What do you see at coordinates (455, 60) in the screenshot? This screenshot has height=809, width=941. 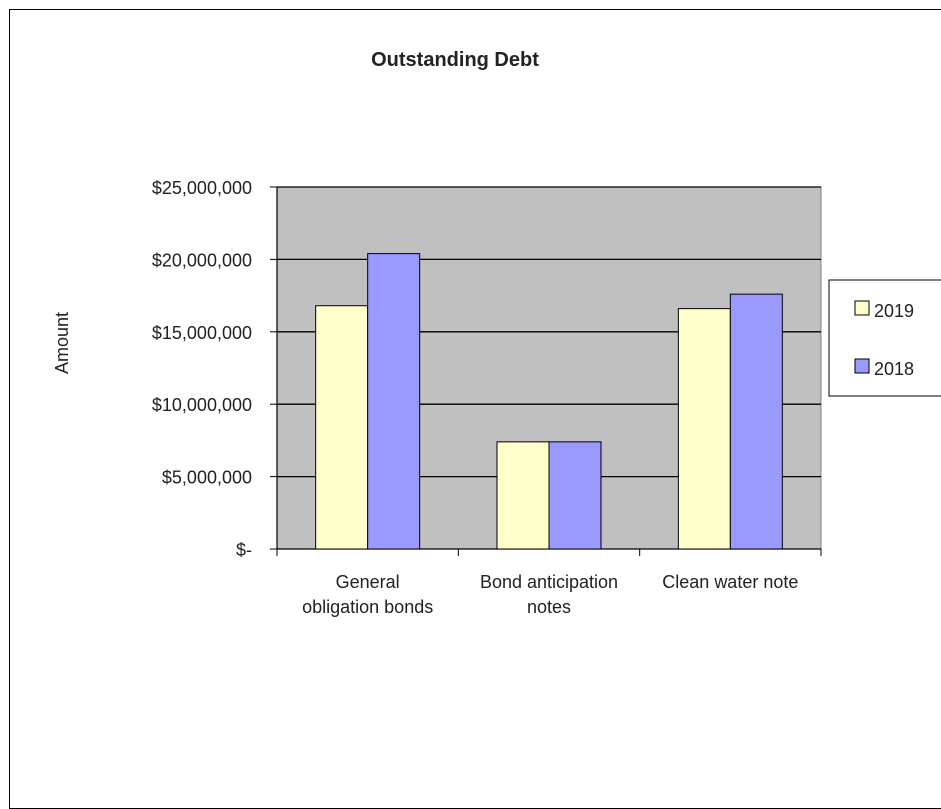 I see `chart-title: Outstanding Debt` at bounding box center [455, 60].